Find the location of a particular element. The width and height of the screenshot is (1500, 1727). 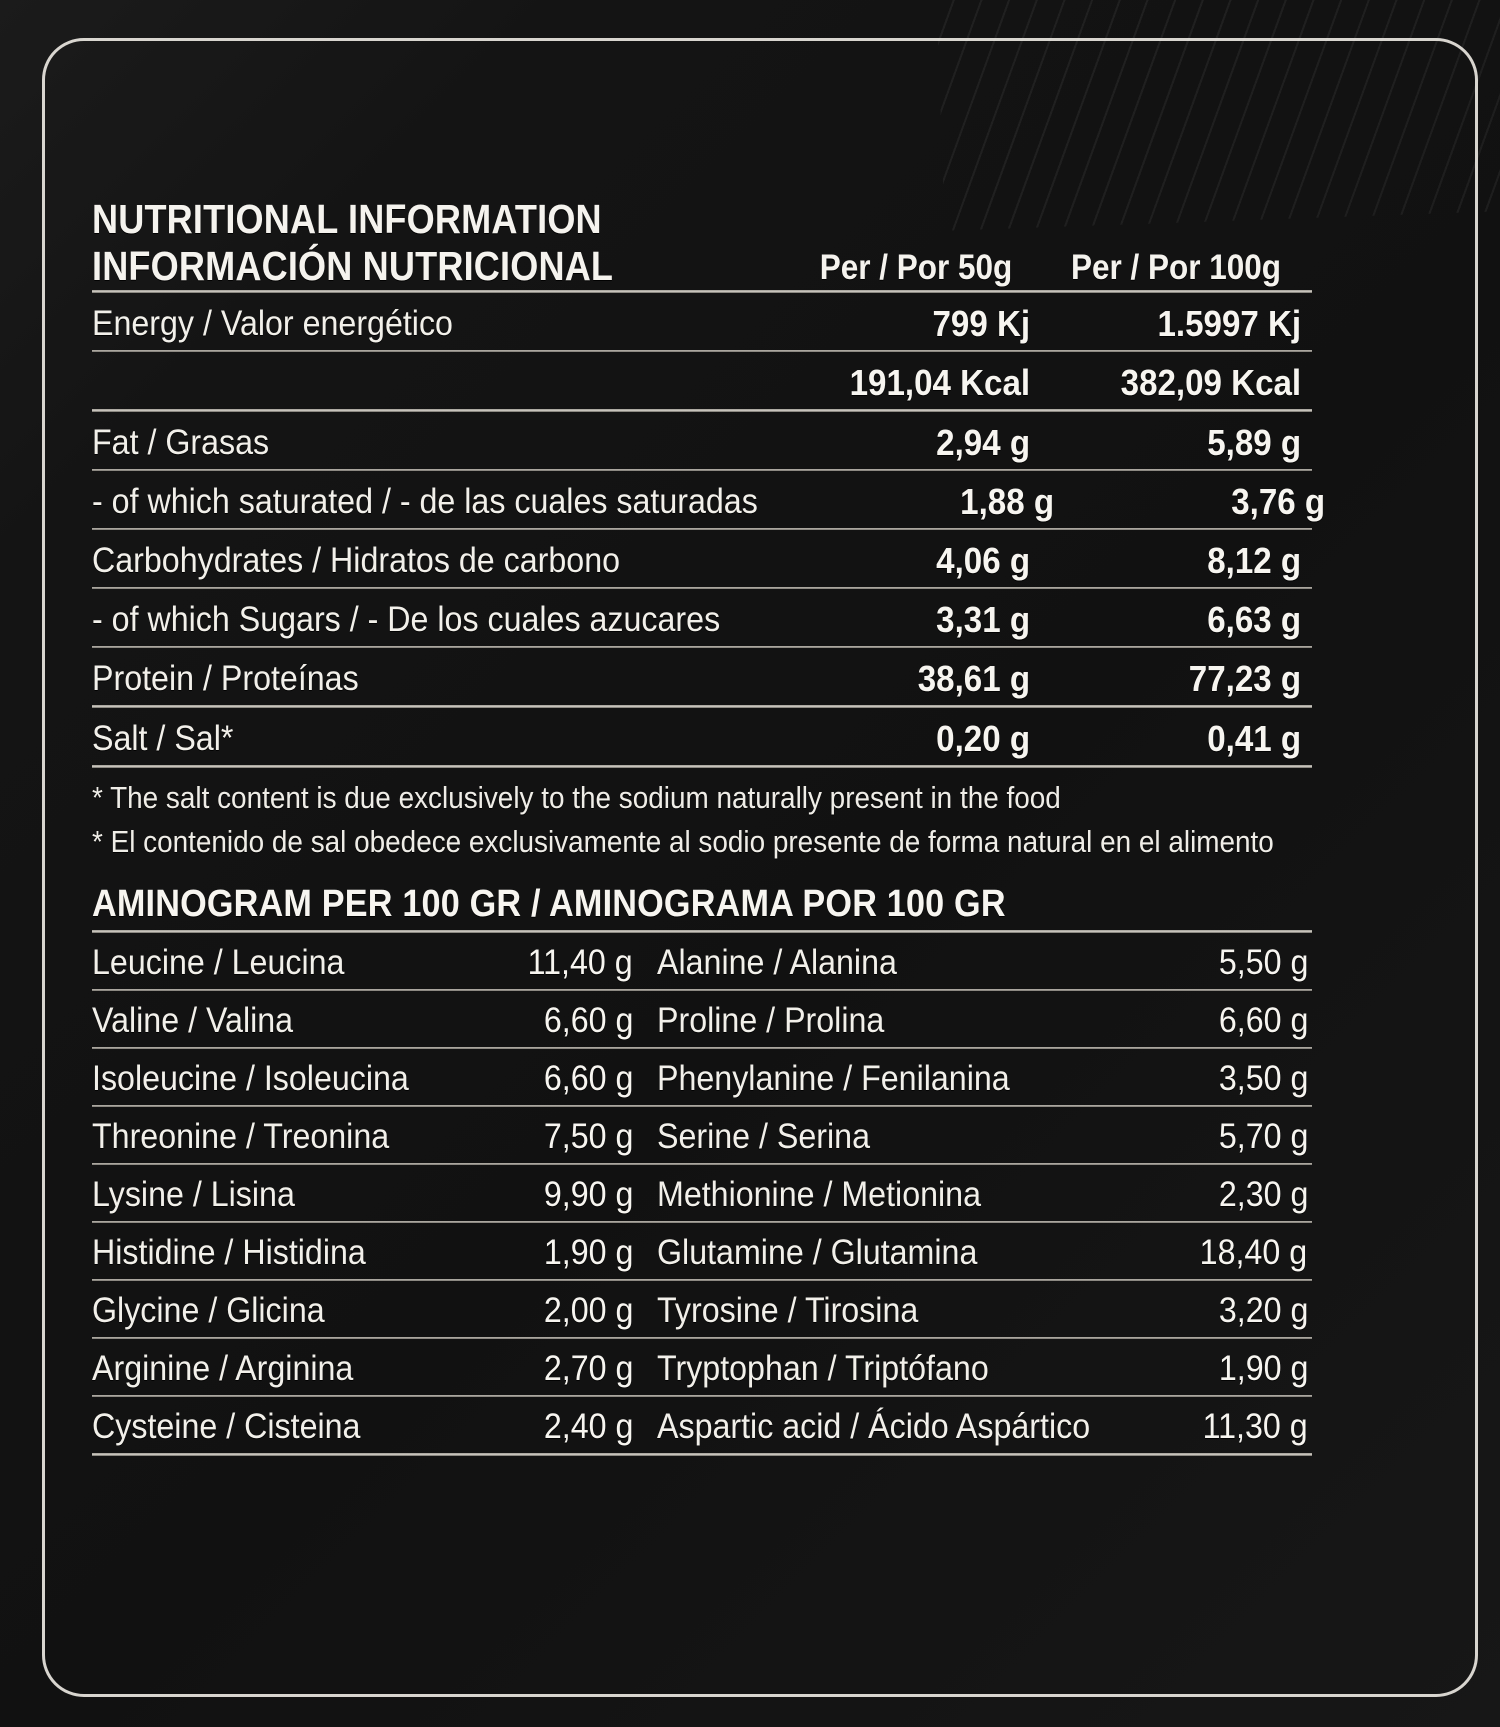

row-value-per-50g: 1,88 g is located at coordinates (1006, 501).